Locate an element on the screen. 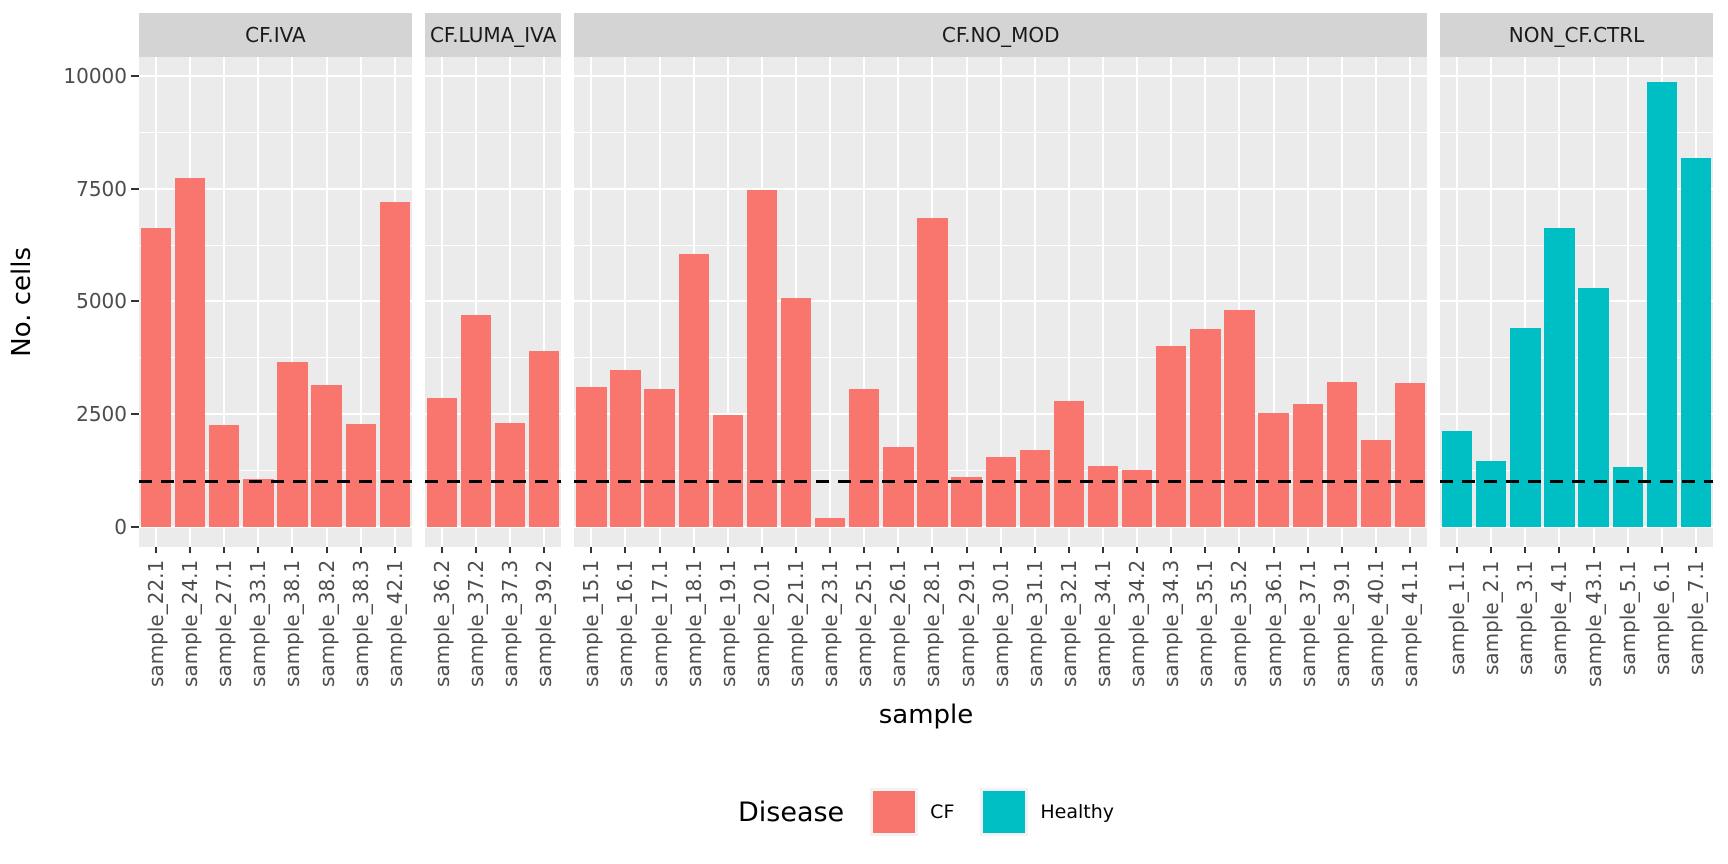 This screenshot has height=864, width=1728. bar-sample_18.1 is located at coordinates (693, 390).